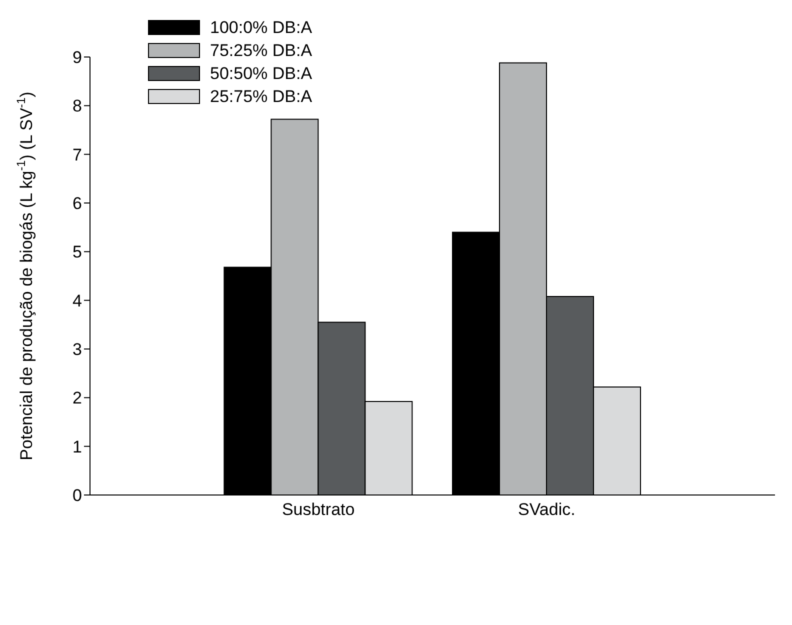 The width and height of the screenshot is (792, 625). I want to click on x-tick-label: SVadic., so click(547, 510).